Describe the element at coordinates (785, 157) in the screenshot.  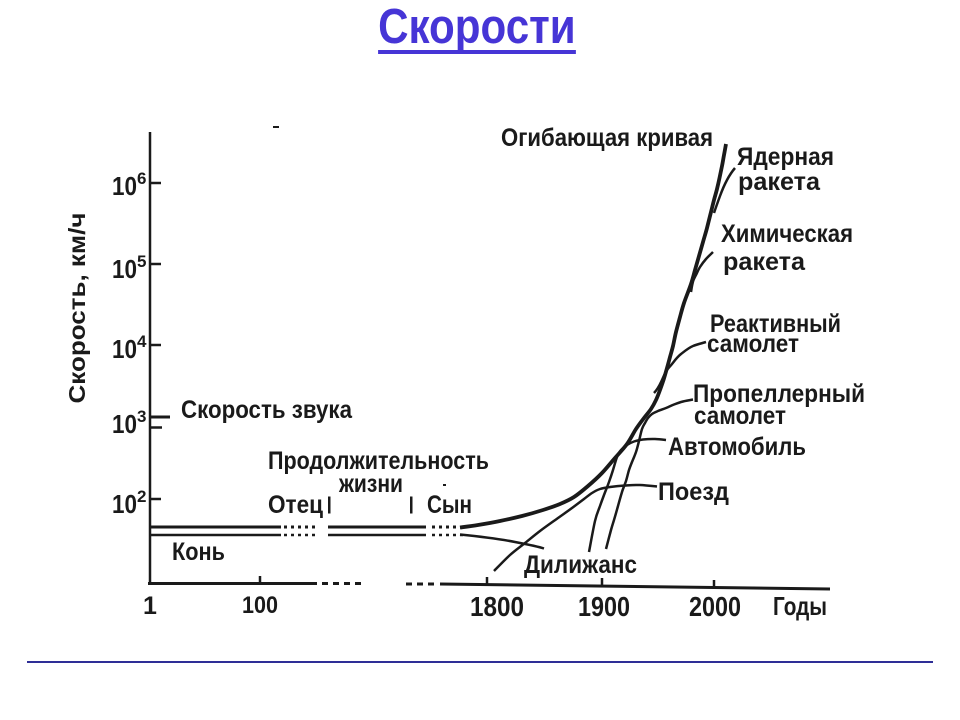
I see `svg-text: Ядерная` at that location.